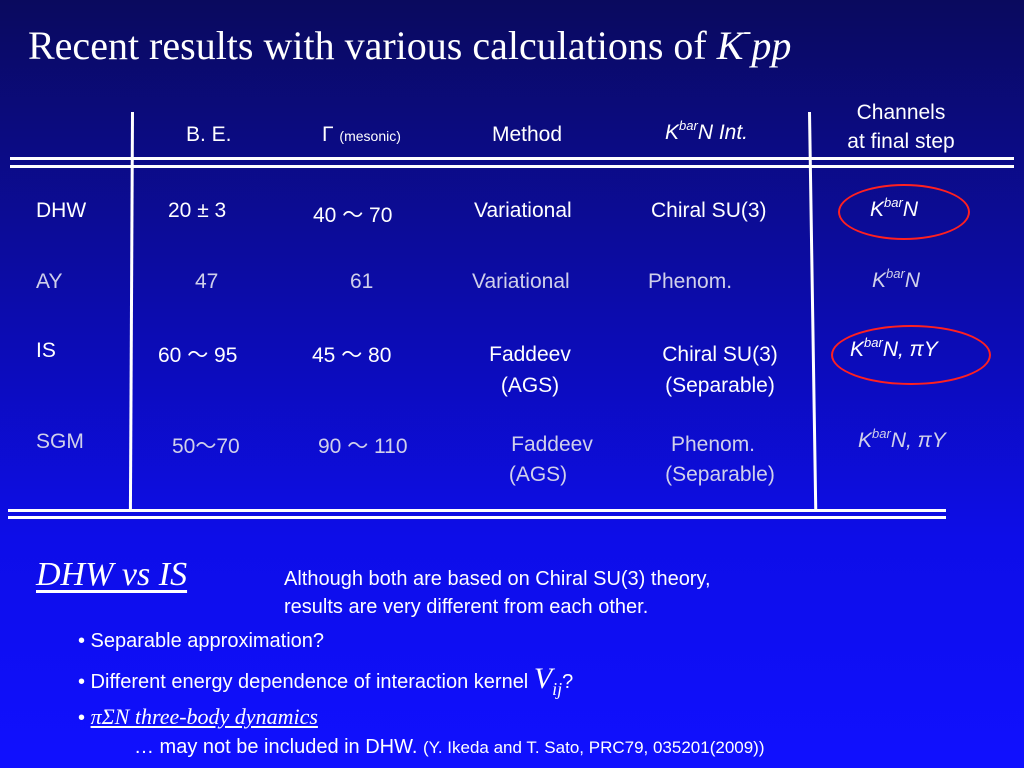 The width and height of the screenshot is (1024, 768). Describe the element at coordinates (352, 355) in the screenshot. I see `row-gamma: 45 ～ 80` at that location.